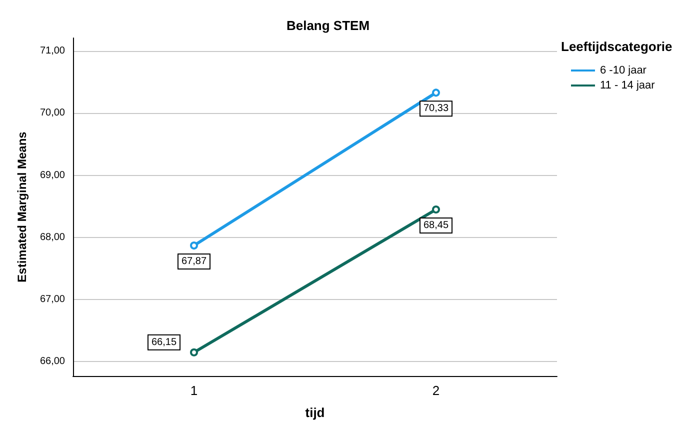 This screenshot has height=432, width=693. Describe the element at coordinates (53, 113) in the screenshot. I see `y-tick-label: 70,00` at that location.